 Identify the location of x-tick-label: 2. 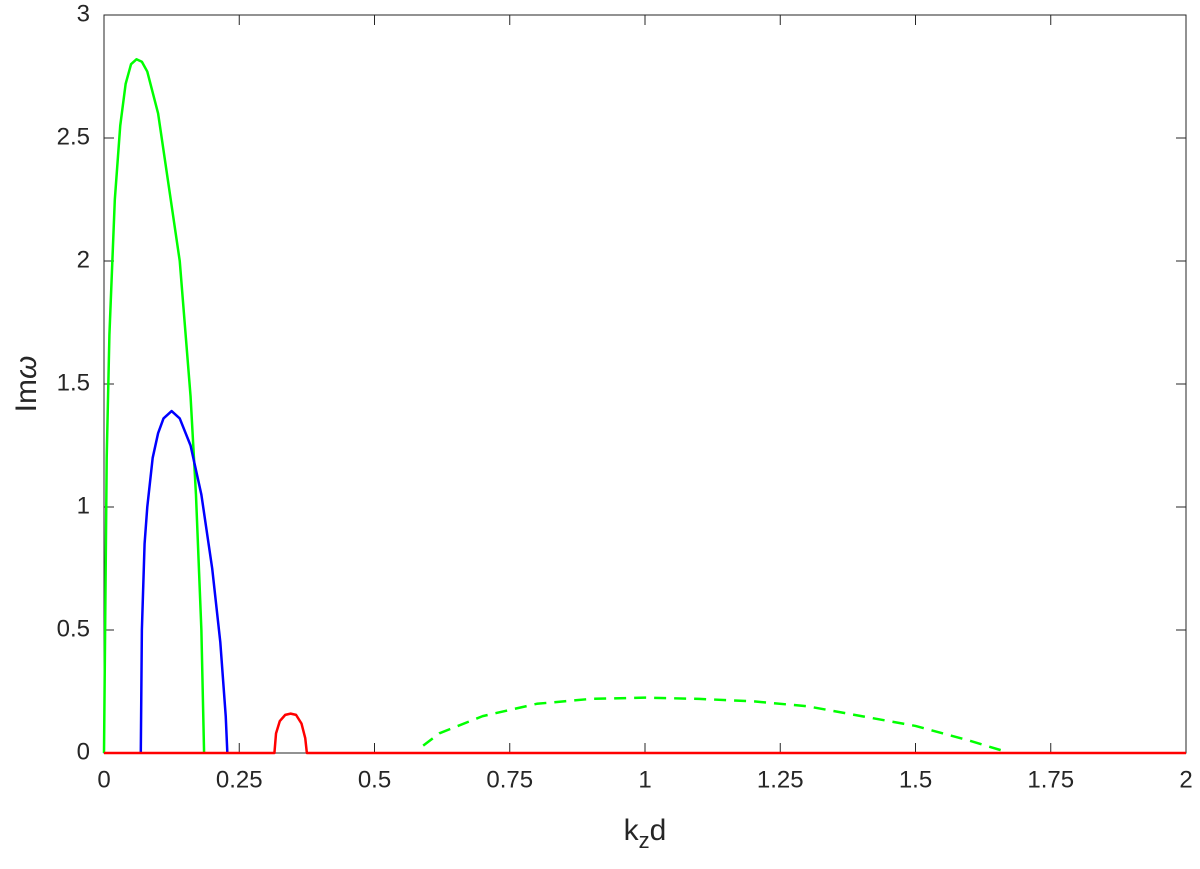
(1185, 779).